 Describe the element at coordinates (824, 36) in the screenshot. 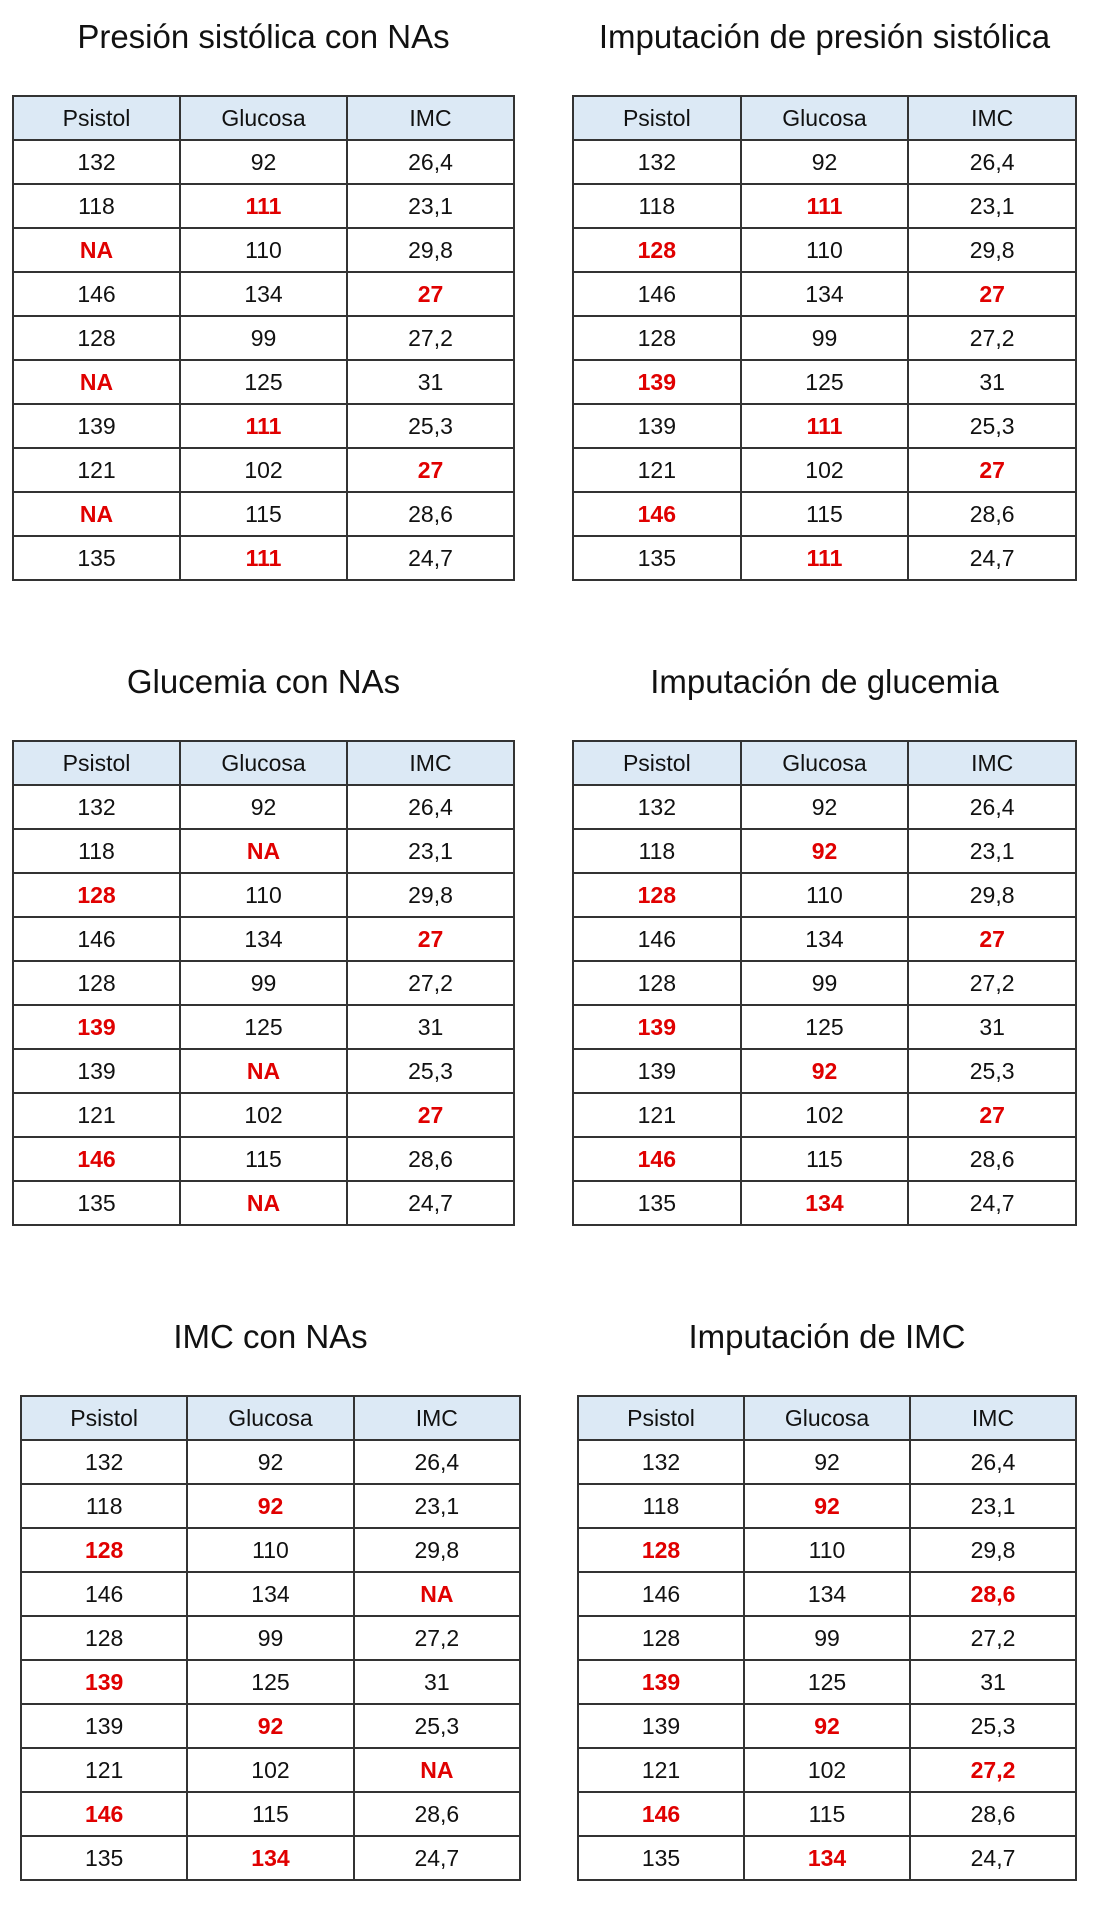

I see `table-title: Imputación de presión sistólica` at that location.